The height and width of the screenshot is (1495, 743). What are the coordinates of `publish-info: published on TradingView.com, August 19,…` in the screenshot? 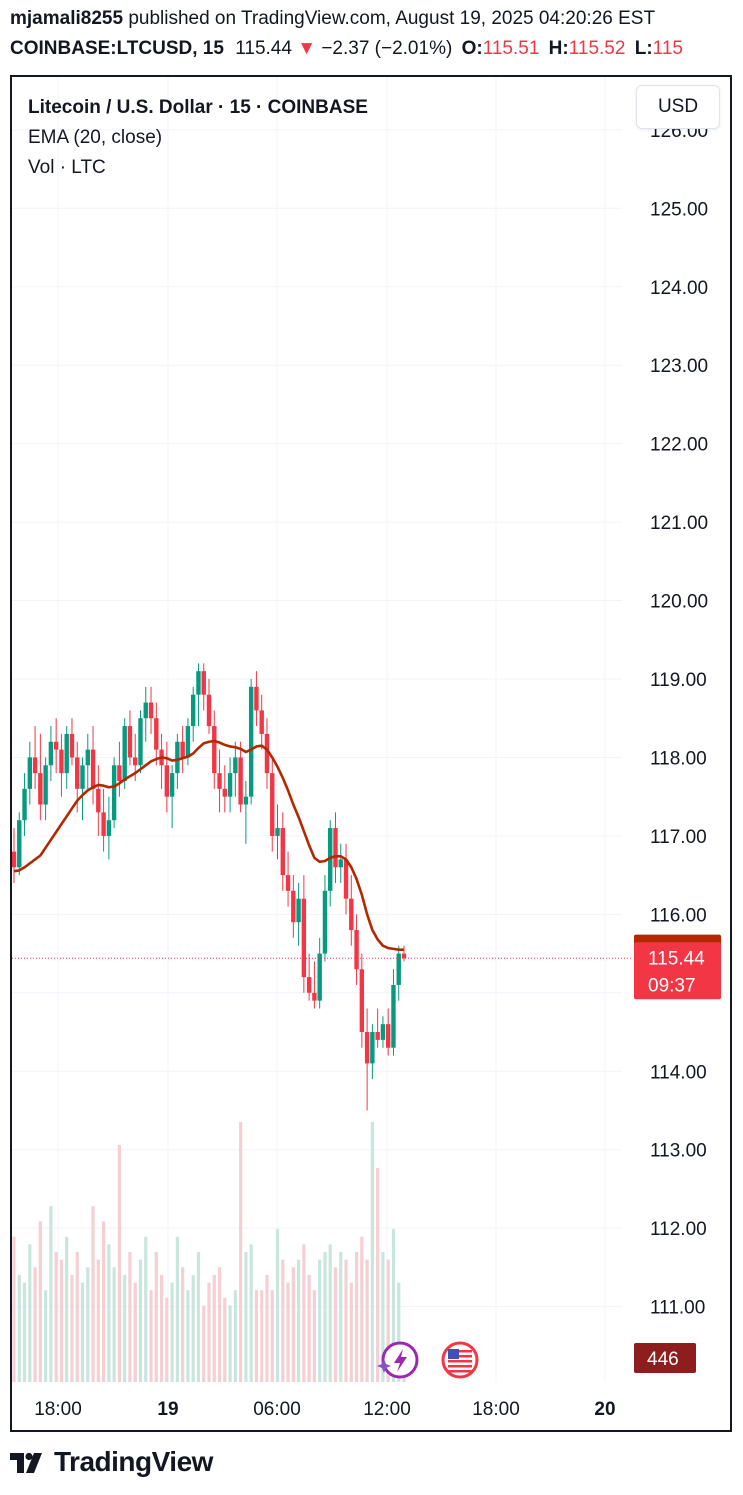 It's located at (392, 18).